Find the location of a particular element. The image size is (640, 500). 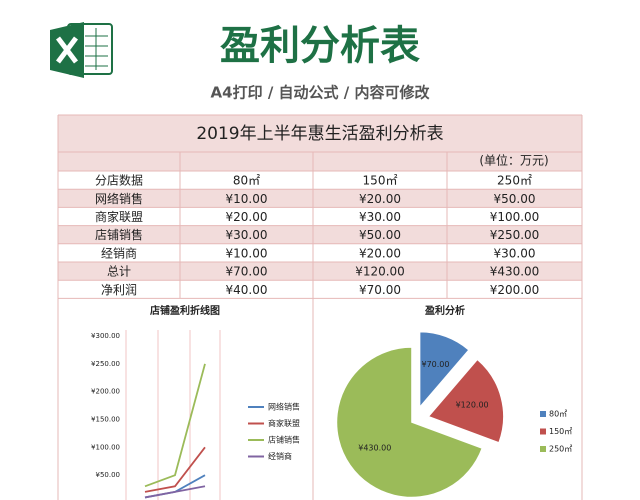

y-tick-label: ¥300.00 is located at coordinates (105, 336).